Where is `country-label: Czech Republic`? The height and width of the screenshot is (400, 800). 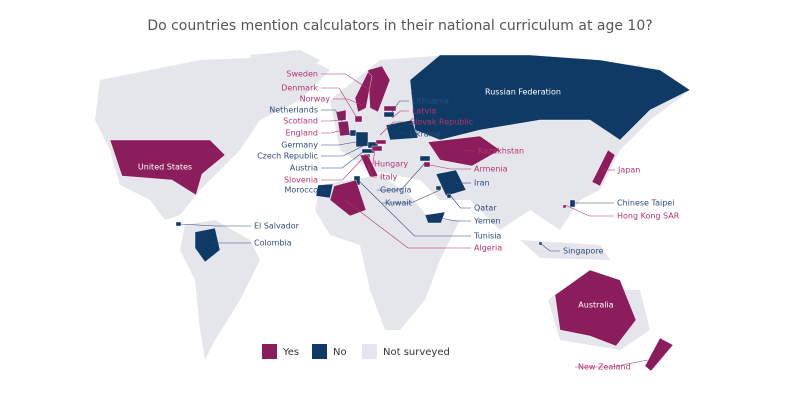 country-label: Czech Republic is located at coordinates (287, 156).